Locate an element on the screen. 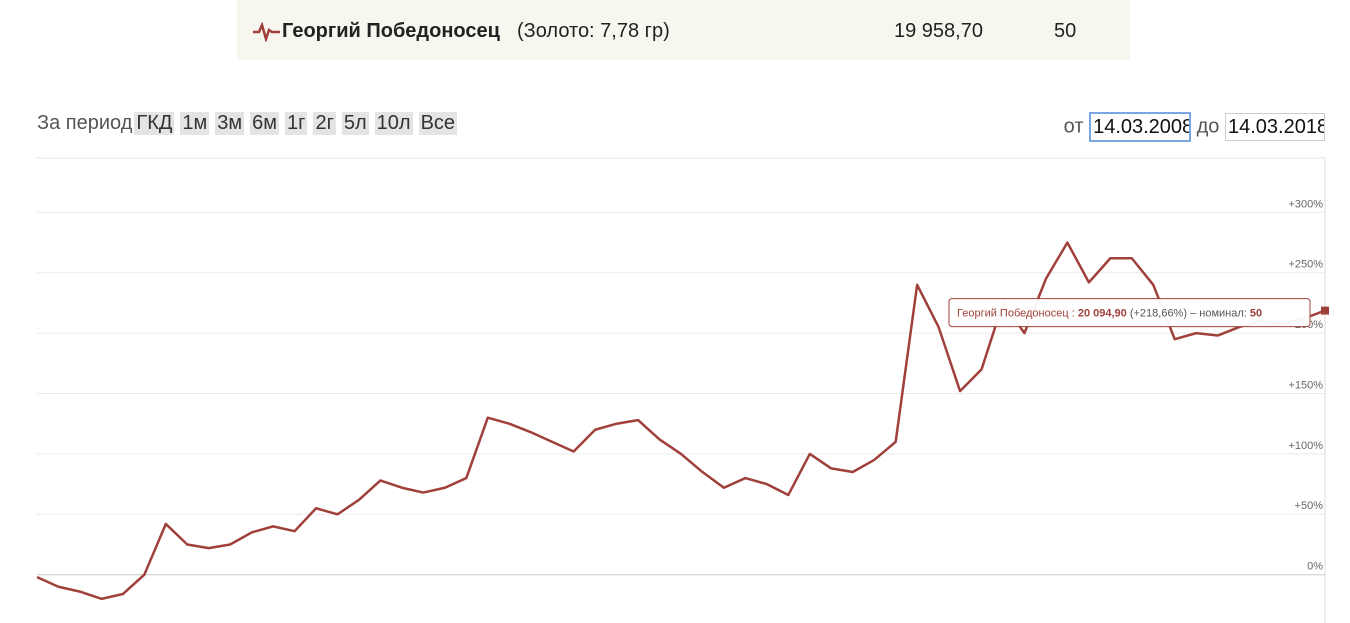 Image resolution: width=1350 pixels, height=623 pixels. y-tick-label: 0% is located at coordinates (1315, 567).